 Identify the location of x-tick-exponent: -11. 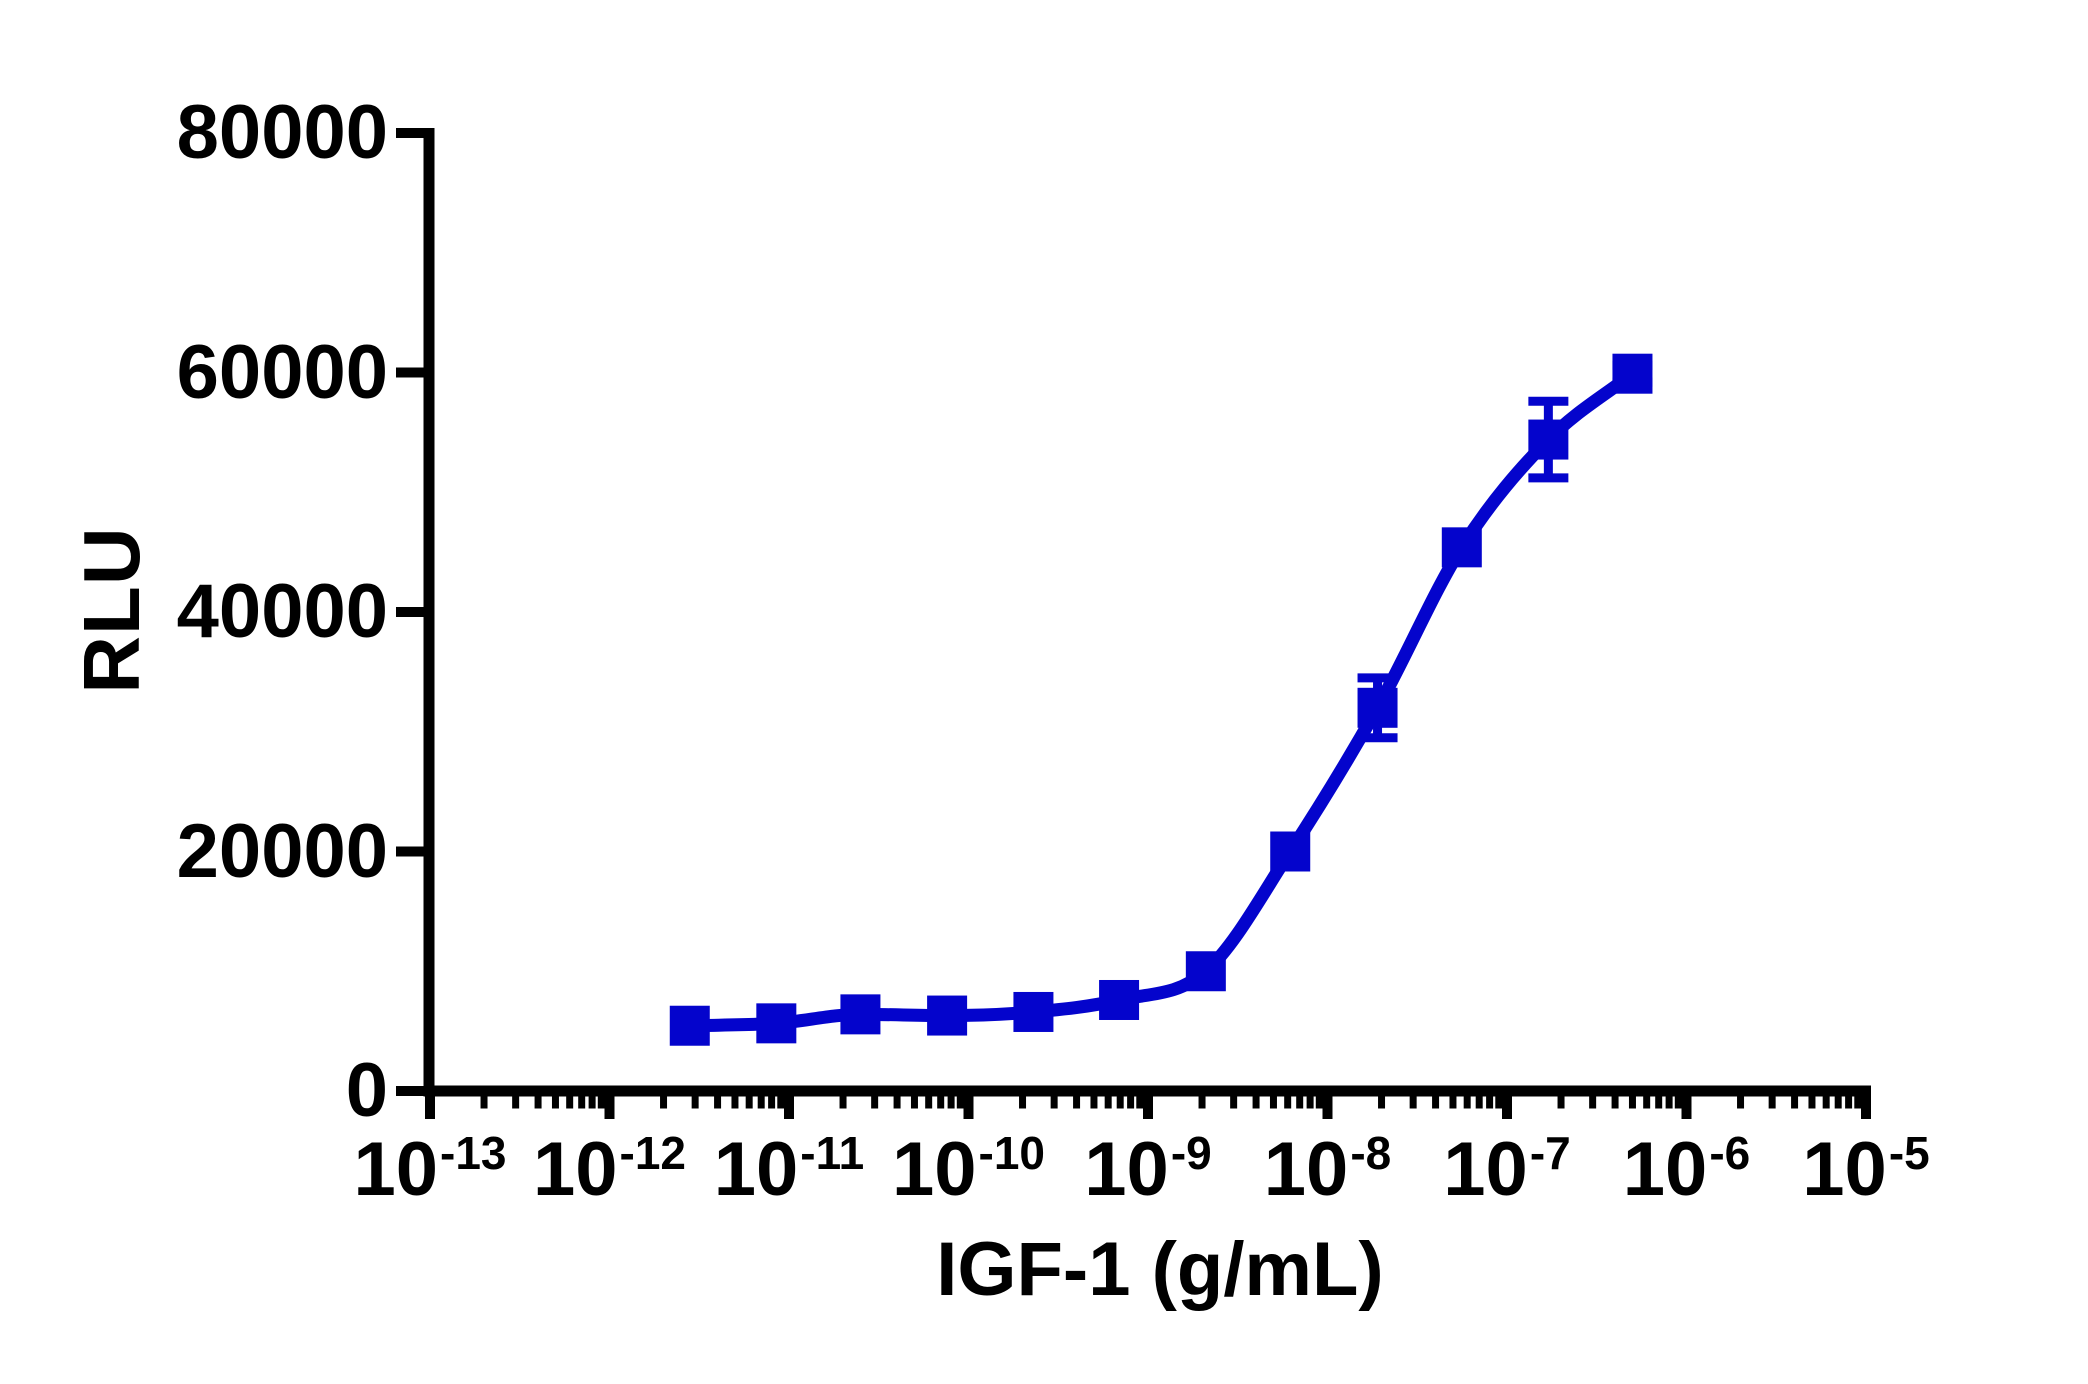
(832, 1153).